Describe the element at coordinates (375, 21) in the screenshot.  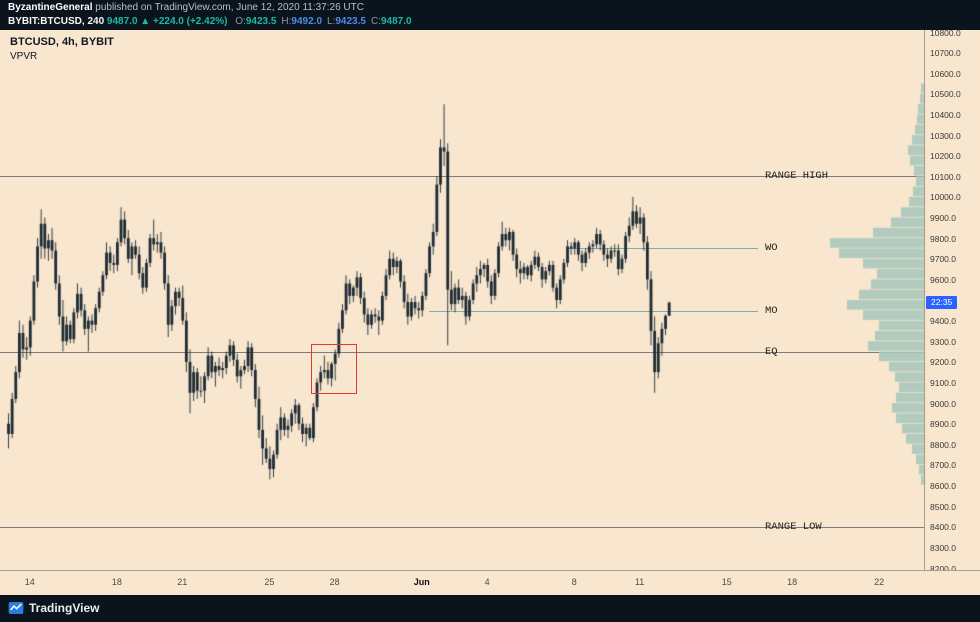
I see `ohlc-label: C:` at that location.